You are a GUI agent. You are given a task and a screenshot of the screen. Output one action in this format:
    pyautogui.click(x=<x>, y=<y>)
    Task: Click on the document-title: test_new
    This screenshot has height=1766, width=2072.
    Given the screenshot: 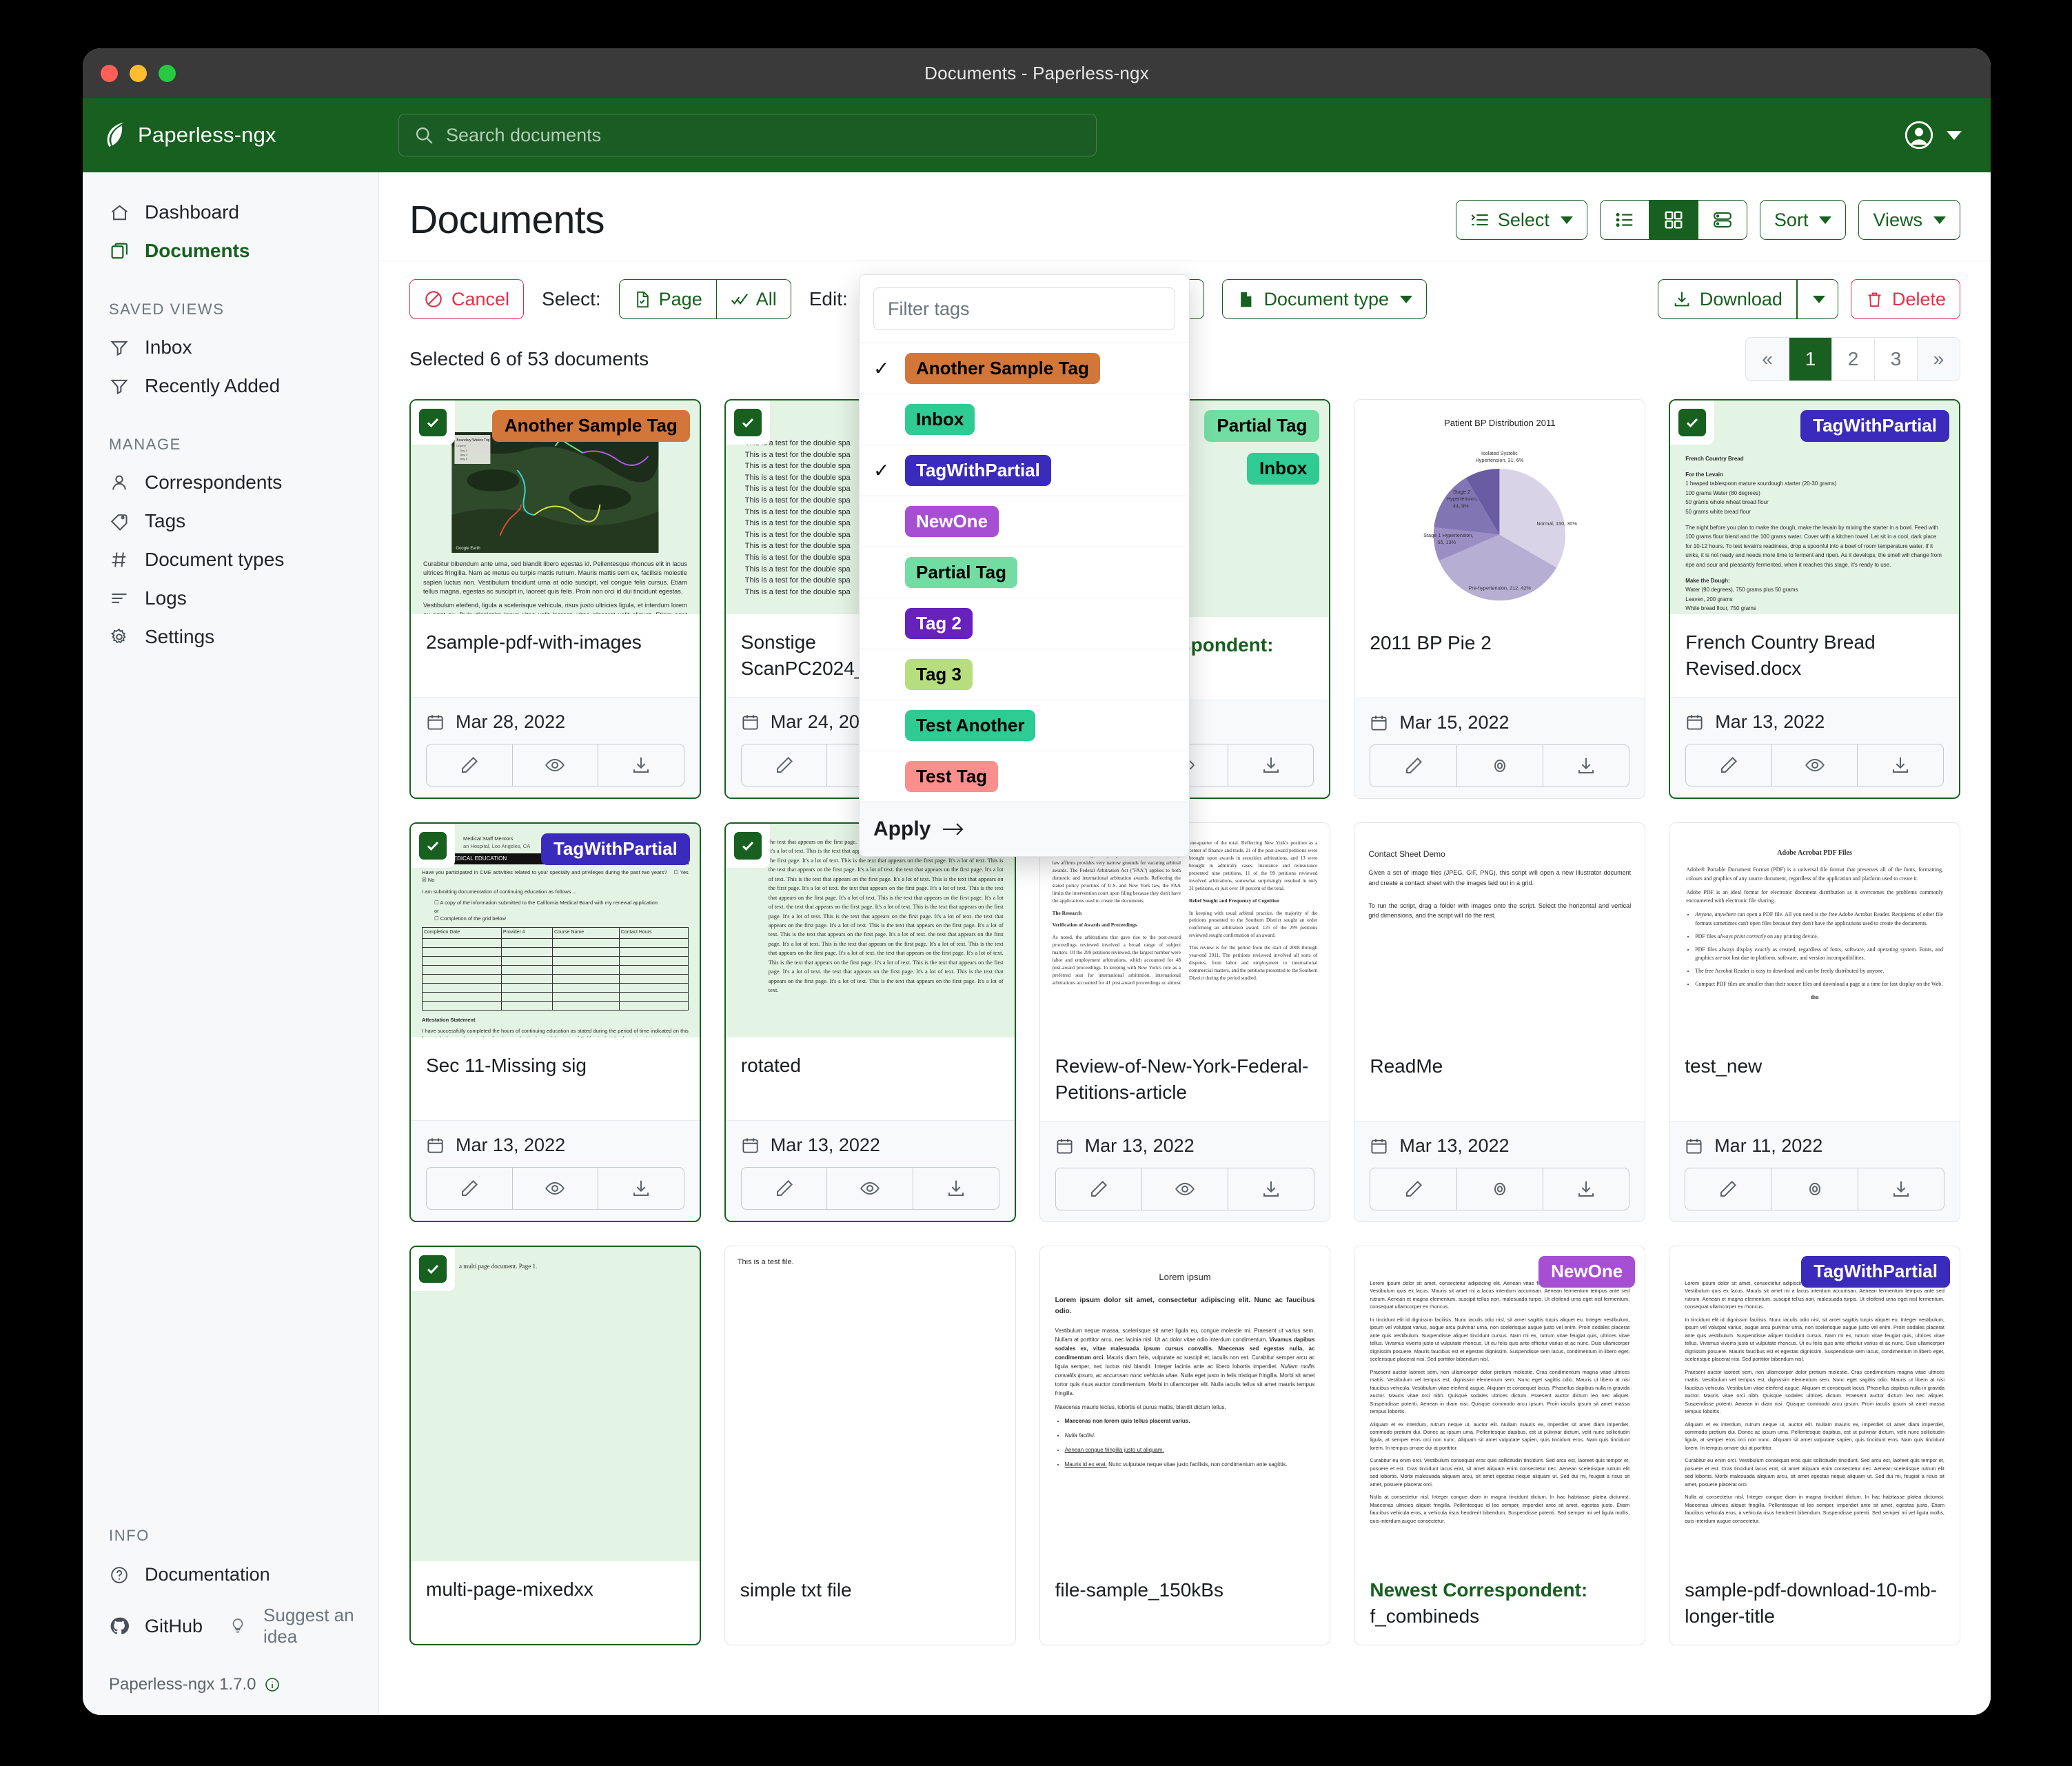 What is the action you would take?
    pyautogui.click(x=1724, y=1066)
    